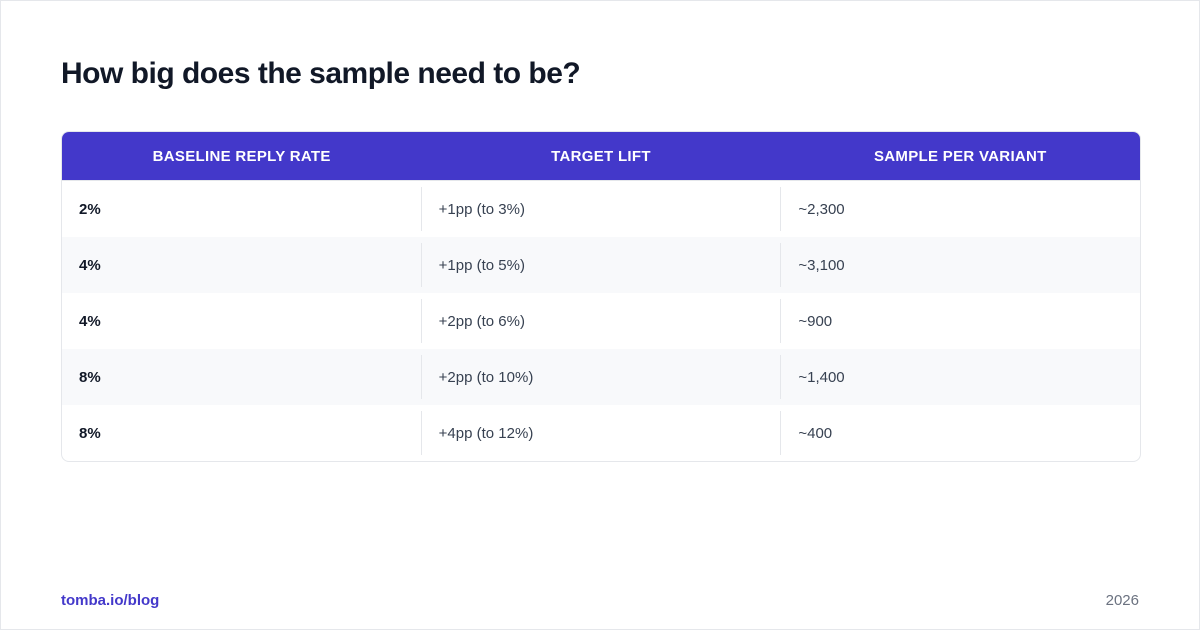 The width and height of the screenshot is (1200, 630). I want to click on table-cell: 2%, so click(90, 209).